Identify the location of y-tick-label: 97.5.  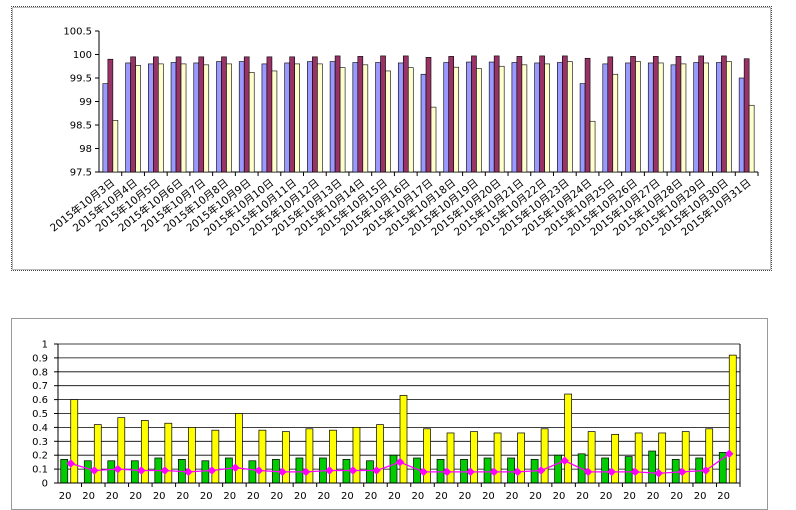
(81, 173).